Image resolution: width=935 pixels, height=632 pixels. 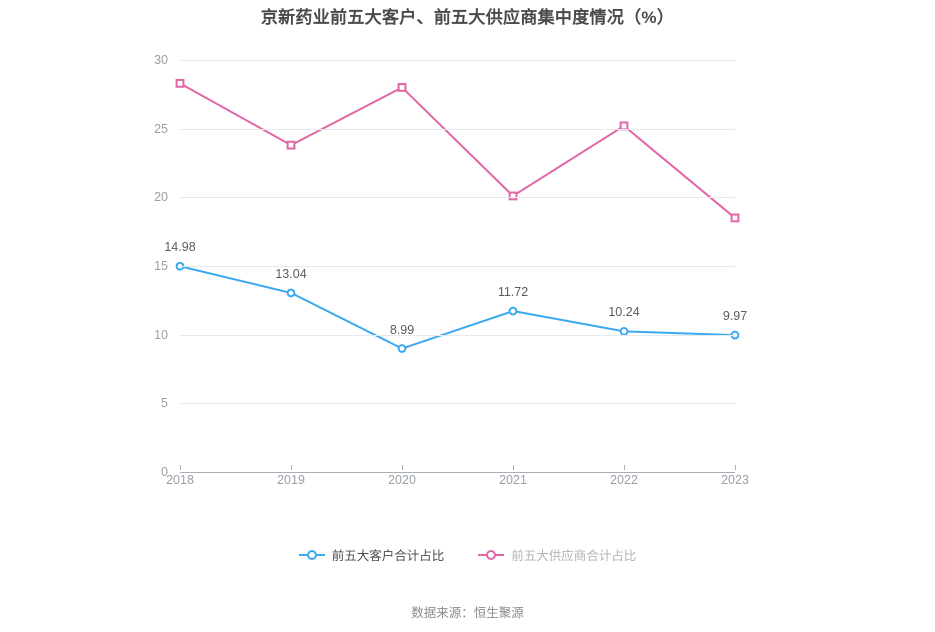 I want to click on data-source-note: 数据来源：恒生聚源, so click(x=467, y=613).